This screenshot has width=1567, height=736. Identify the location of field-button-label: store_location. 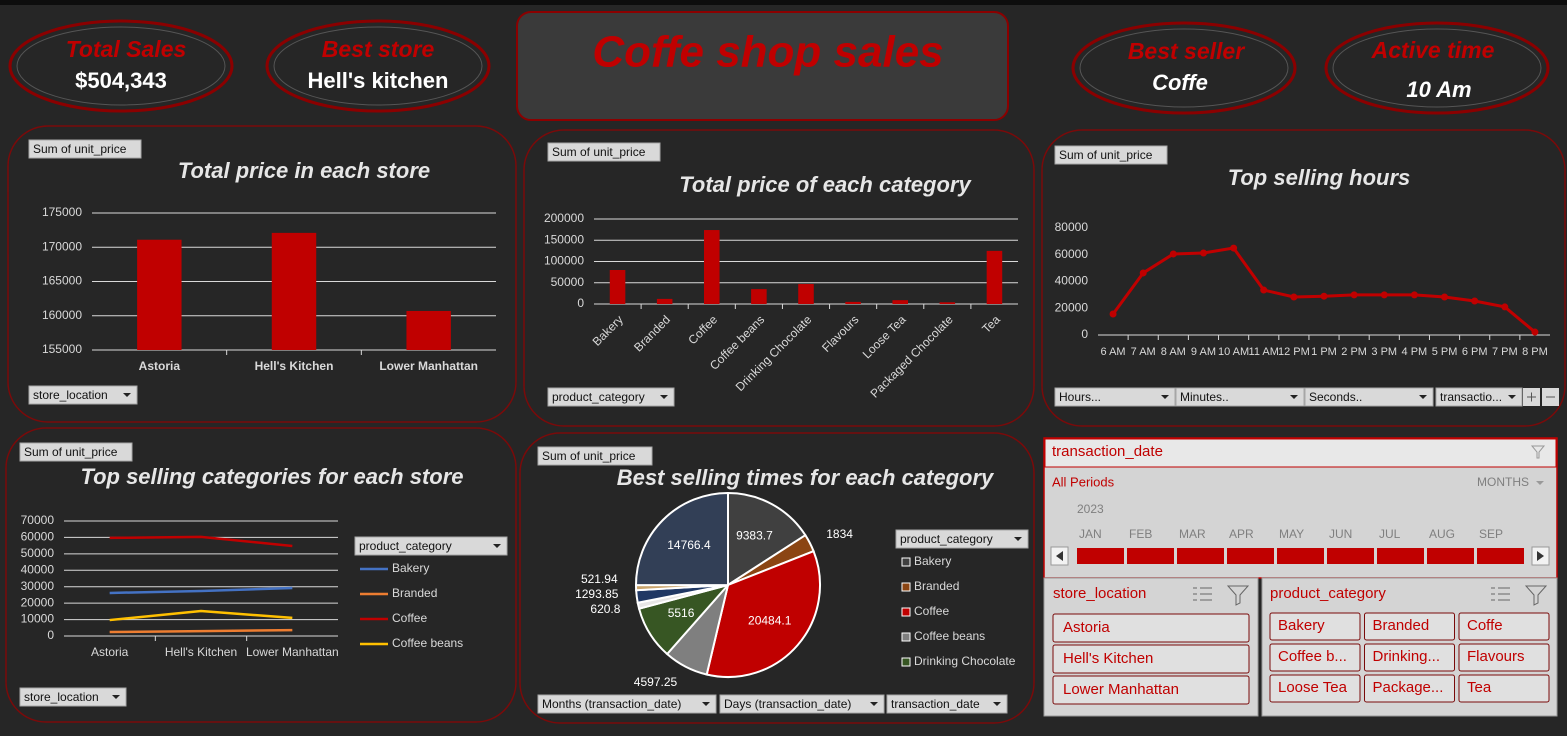
(70, 395).